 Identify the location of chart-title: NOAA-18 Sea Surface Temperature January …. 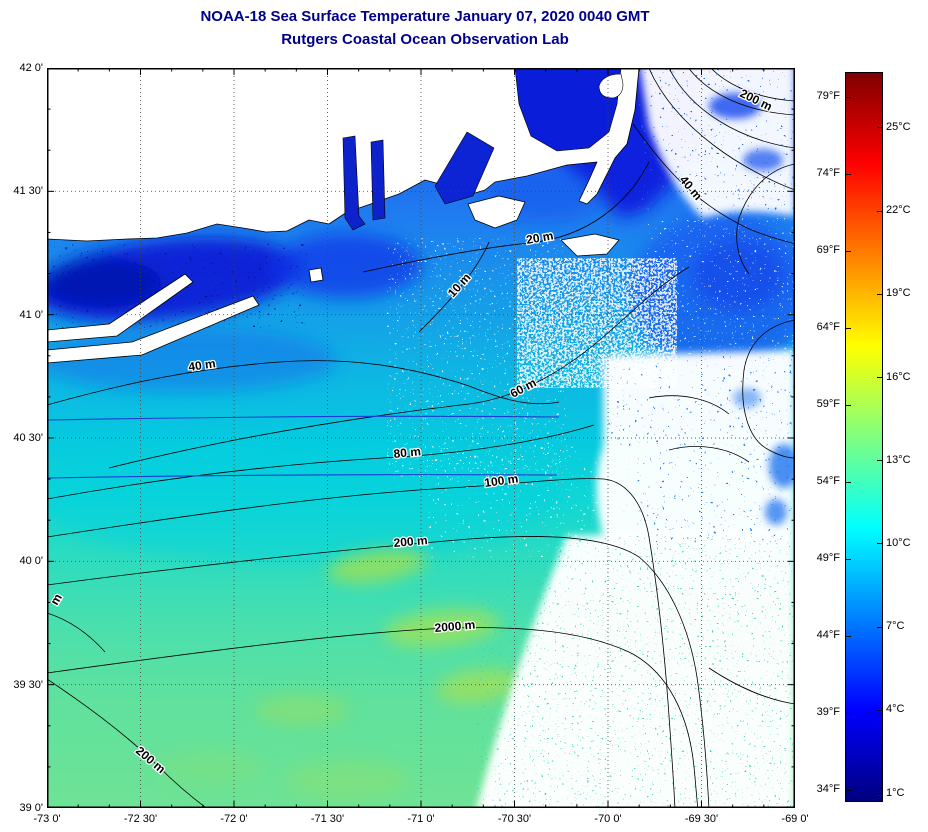
(425, 16).